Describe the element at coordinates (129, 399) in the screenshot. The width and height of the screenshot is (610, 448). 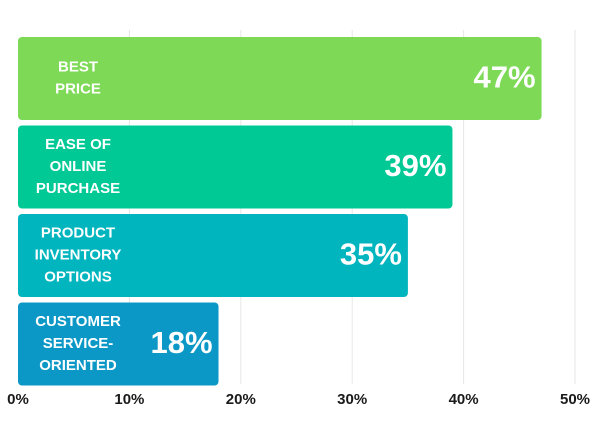
I see `x-tick-label: 10%` at that location.